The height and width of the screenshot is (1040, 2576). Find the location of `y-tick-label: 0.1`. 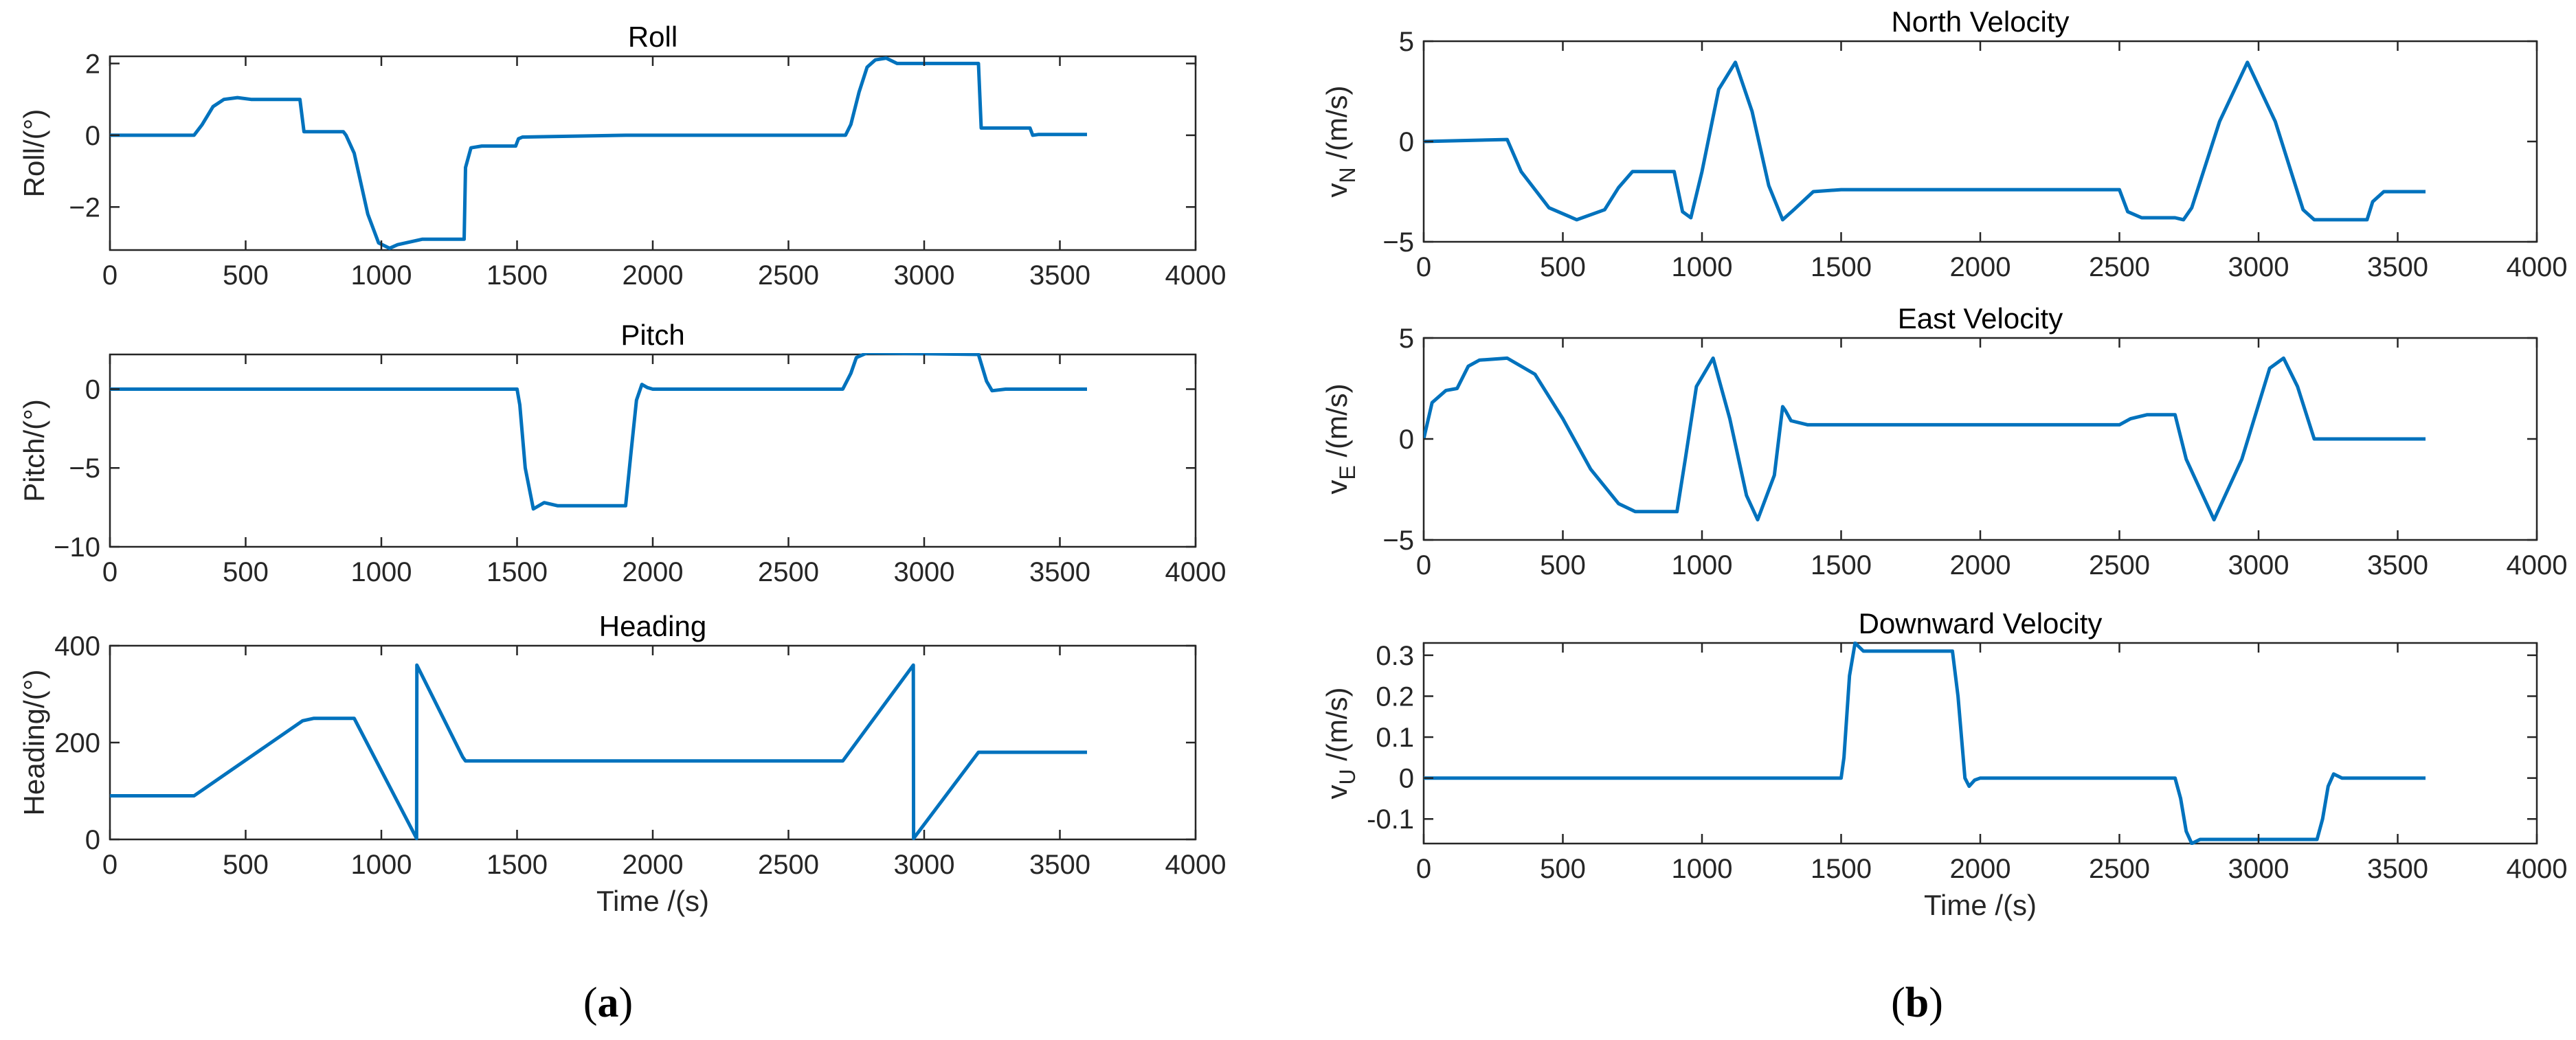

y-tick-label: 0.1 is located at coordinates (1395, 738).